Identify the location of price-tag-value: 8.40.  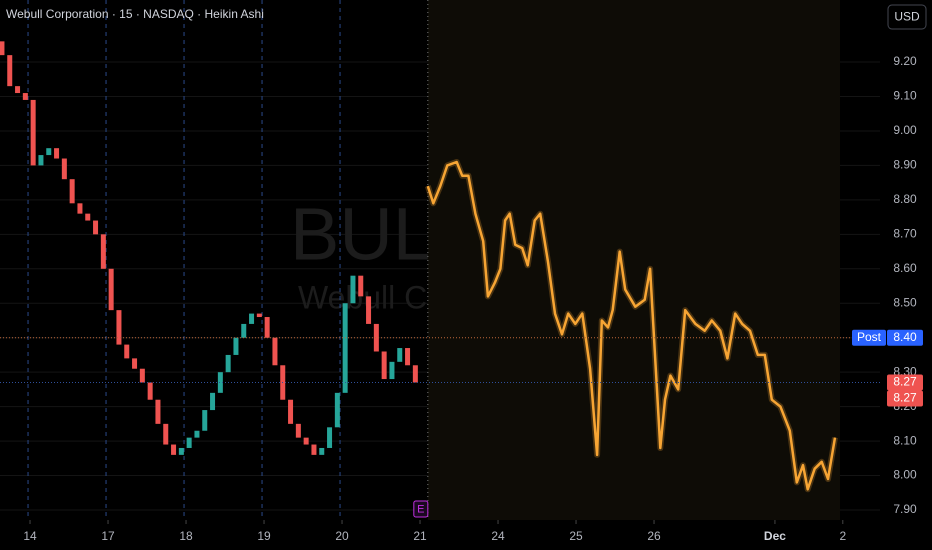
(905, 337).